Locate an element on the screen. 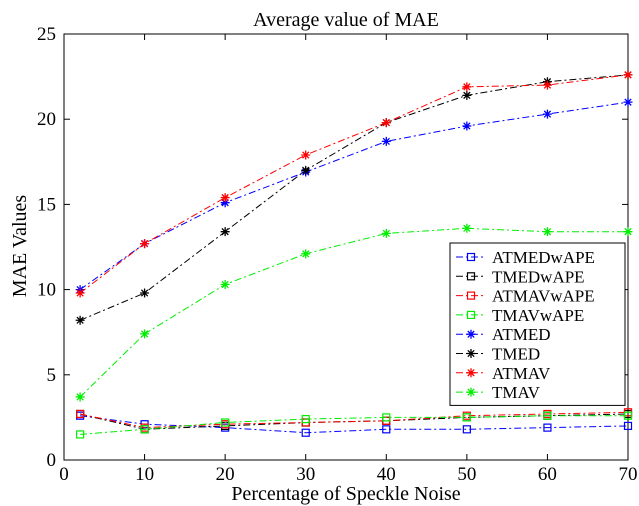  x-tick-label: 70 is located at coordinates (628, 474).